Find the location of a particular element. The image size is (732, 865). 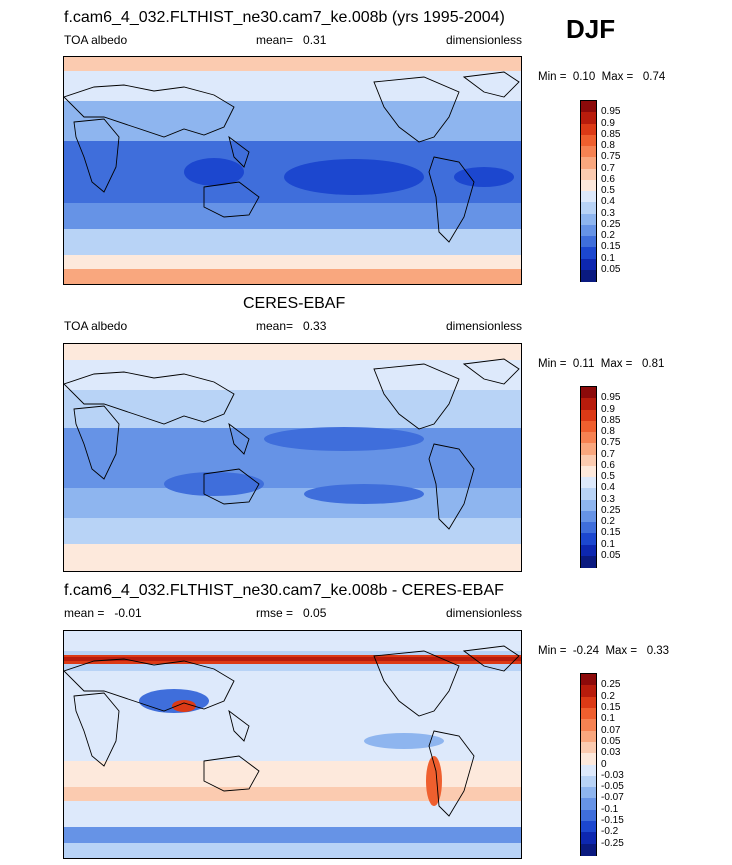

panel1-minmax: Min = 0.10 Max = 0.74 is located at coordinates (601, 77).